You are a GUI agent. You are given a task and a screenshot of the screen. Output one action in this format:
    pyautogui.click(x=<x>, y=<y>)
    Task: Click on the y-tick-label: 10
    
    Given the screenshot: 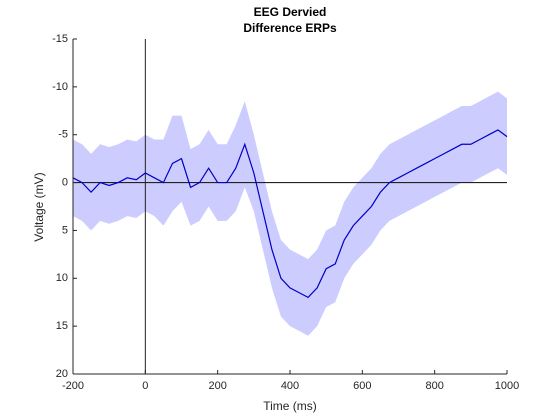 What is the action you would take?
    pyautogui.click(x=62, y=278)
    